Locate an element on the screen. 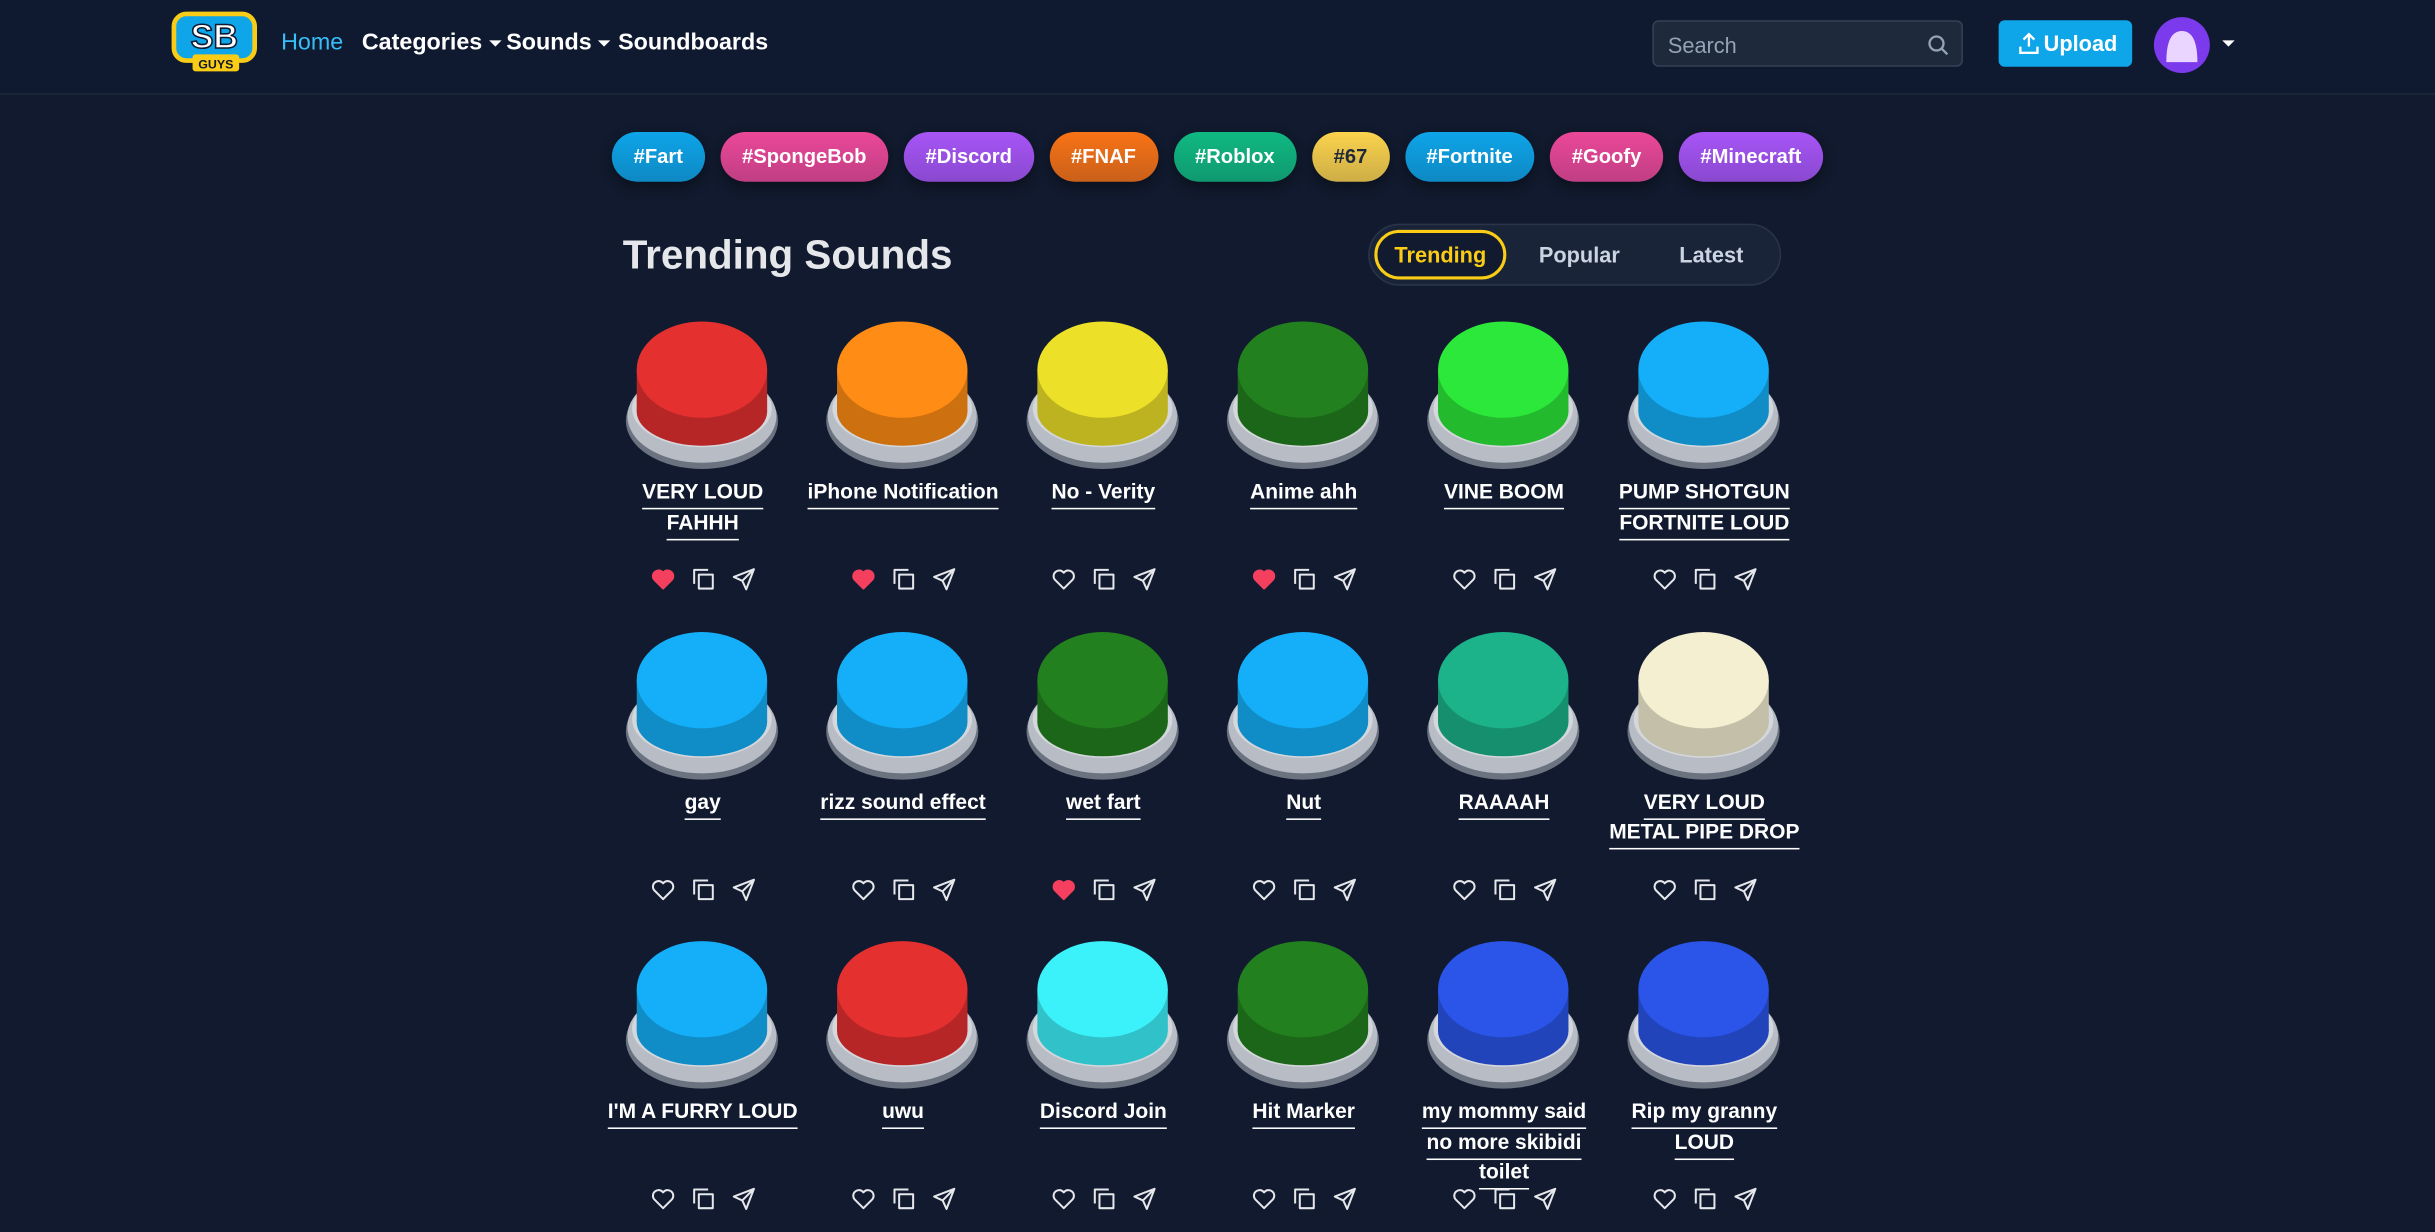 The width and height of the screenshot is (2435, 1232). sound-name: PUMP SHOTGUN FORTNITE LOUD is located at coordinates (1704, 506).